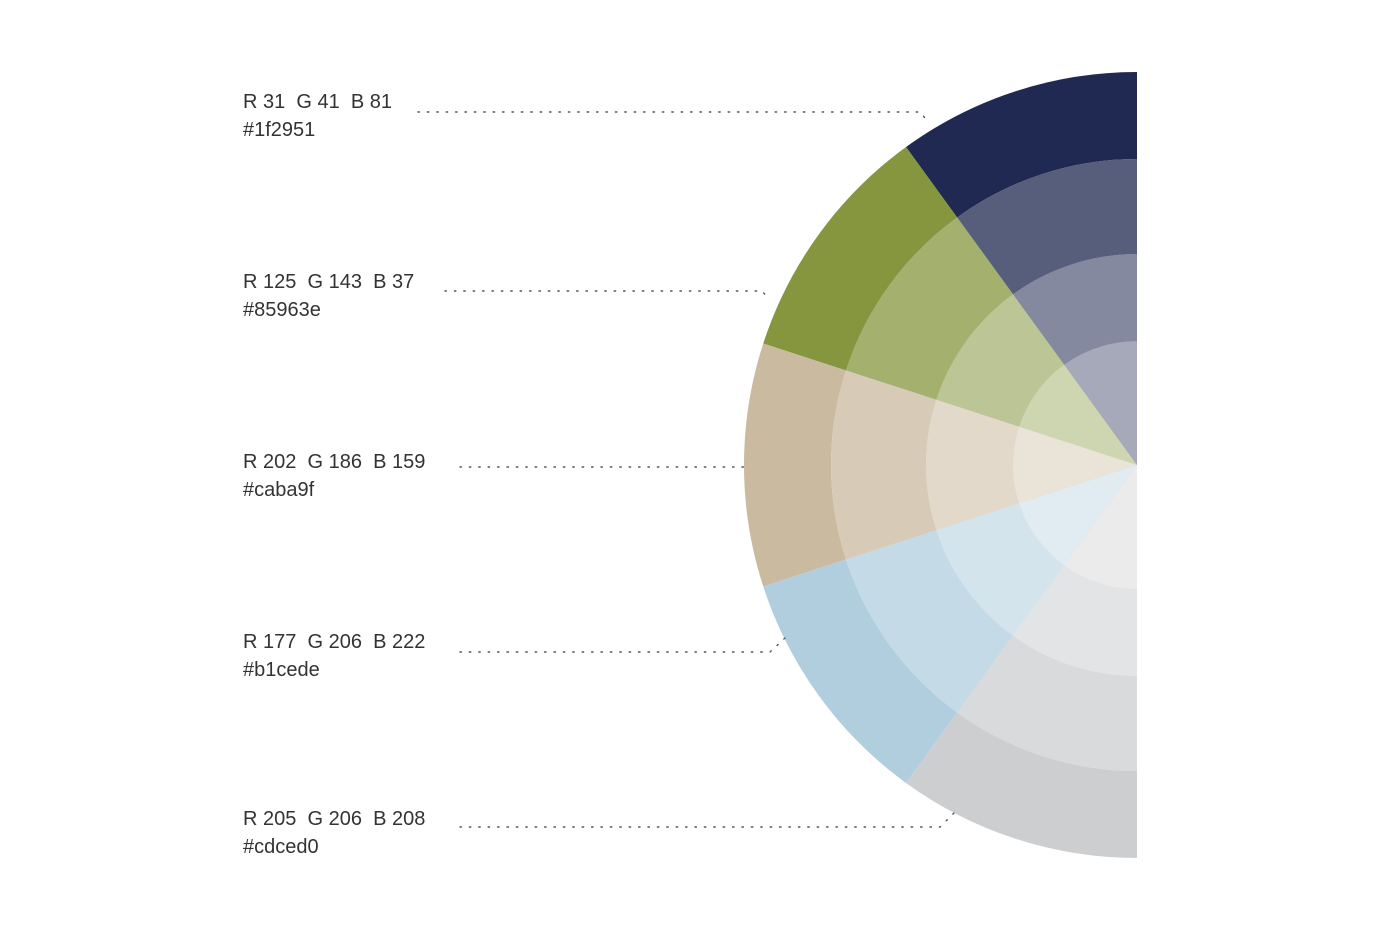 The height and width of the screenshot is (950, 1376). I want to click on hex-label: #85963e, so click(282, 310).